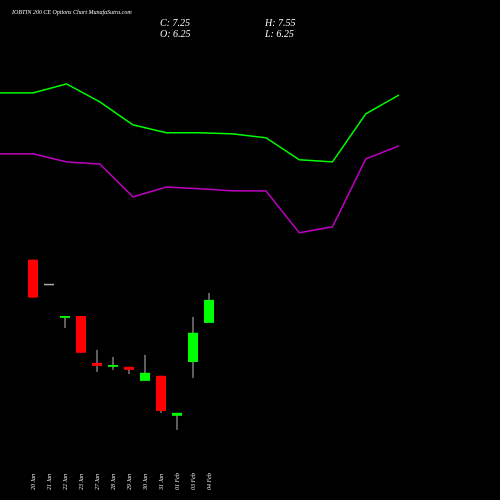  Describe the element at coordinates (98, 482) in the screenshot. I see `x-tick-label: 27 Jan` at that location.